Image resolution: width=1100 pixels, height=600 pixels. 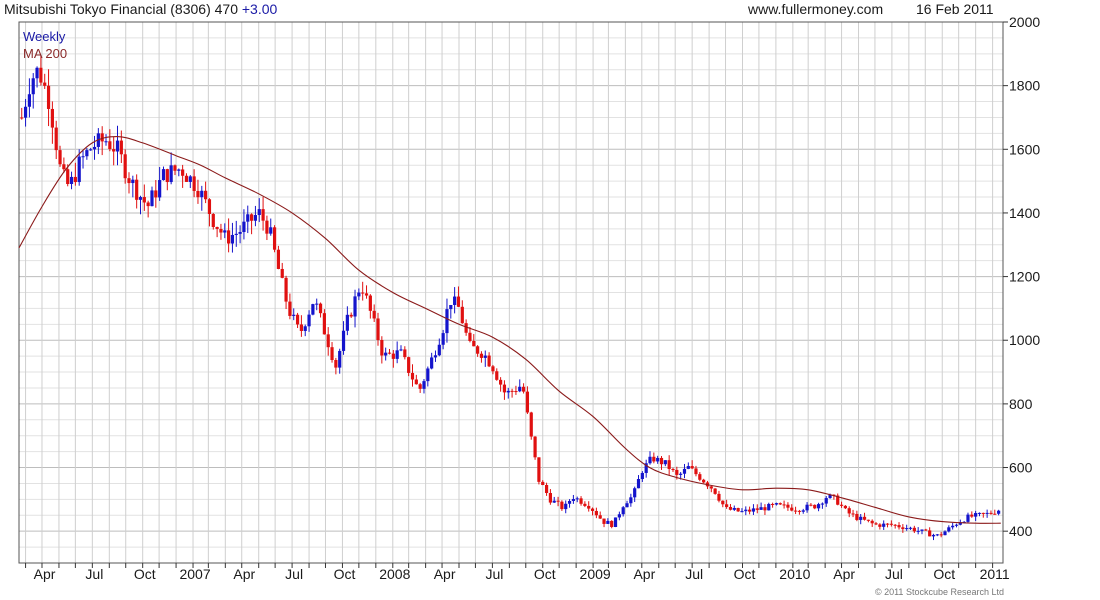 I want to click on legend-ma-200: MA 200, so click(x=45, y=53).